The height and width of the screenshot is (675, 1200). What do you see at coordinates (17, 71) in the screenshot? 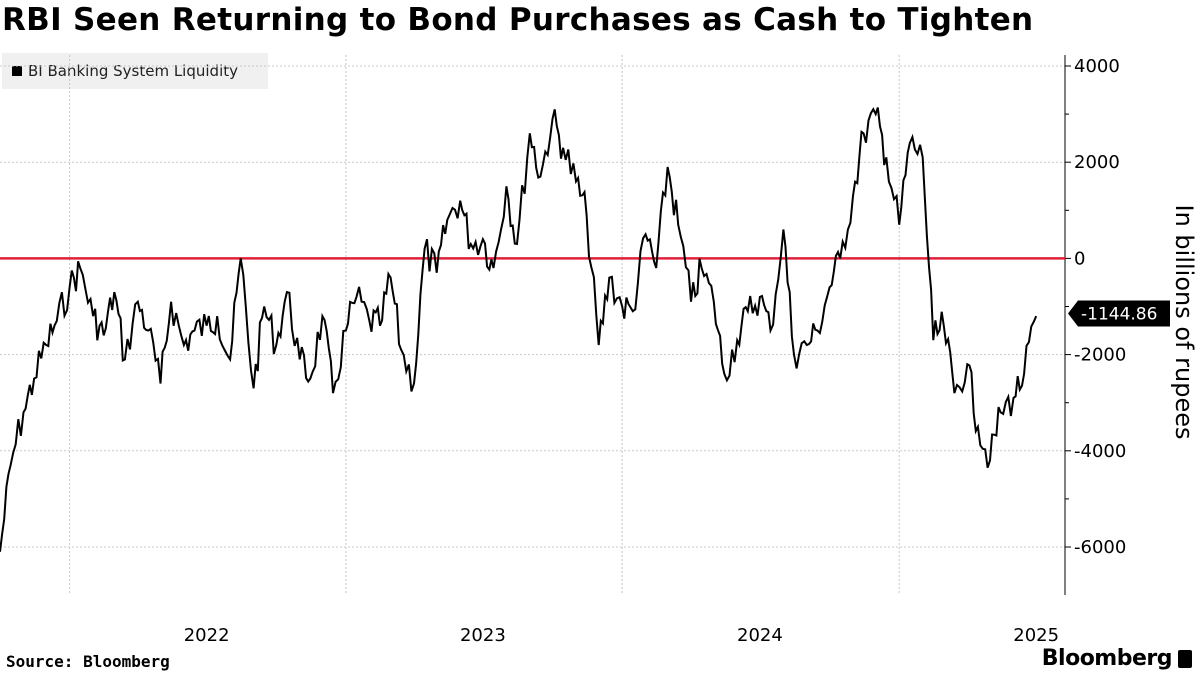
I see `legend-swatch` at bounding box center [17, 71].